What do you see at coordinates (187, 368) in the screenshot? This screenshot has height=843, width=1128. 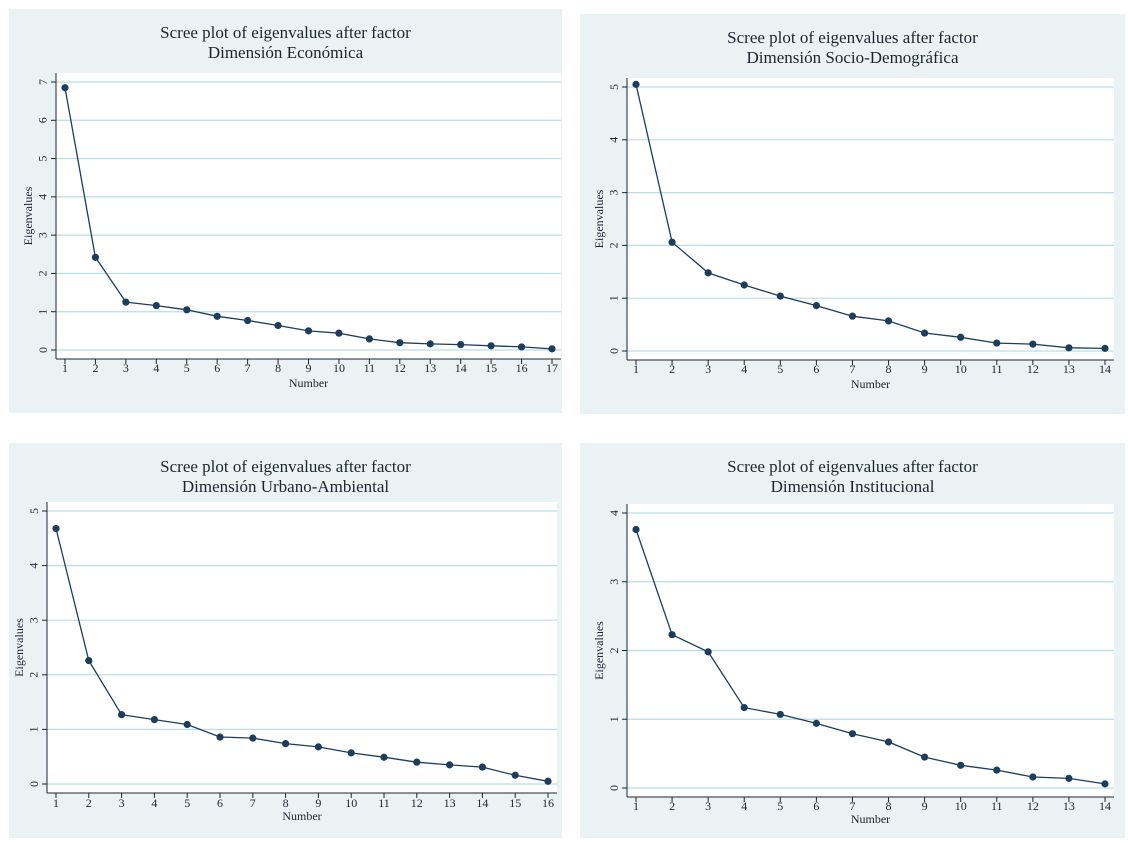 I see `x-tick-label: 5` at bounding box center [187, 368].